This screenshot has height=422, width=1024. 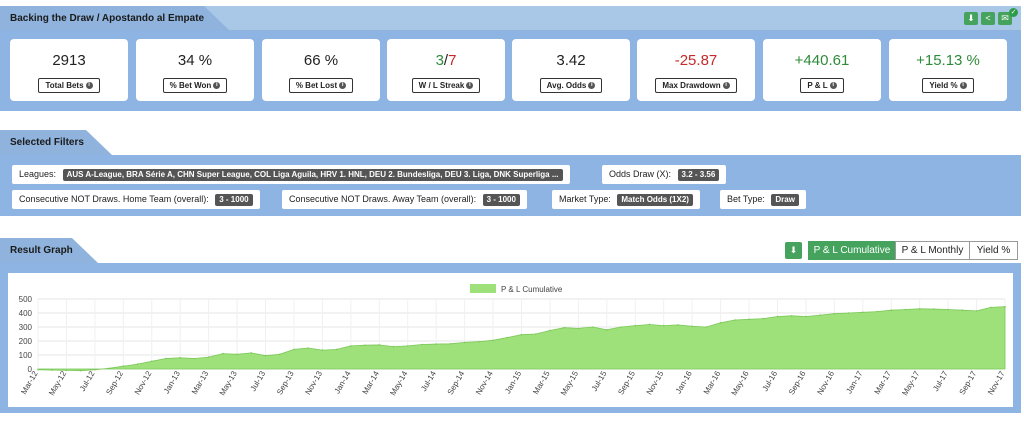 I want to click on stat-label: Avg. Odds i, so click(x=571, y=85).